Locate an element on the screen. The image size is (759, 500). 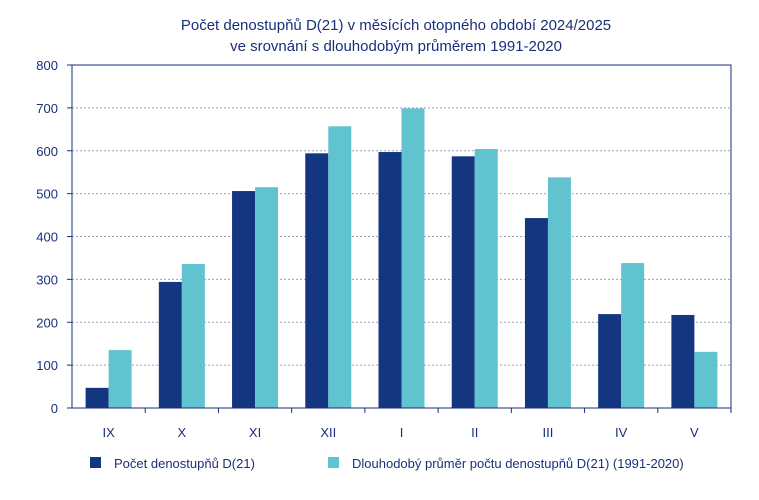
bar-average-V is located at coordinates (706, 379).